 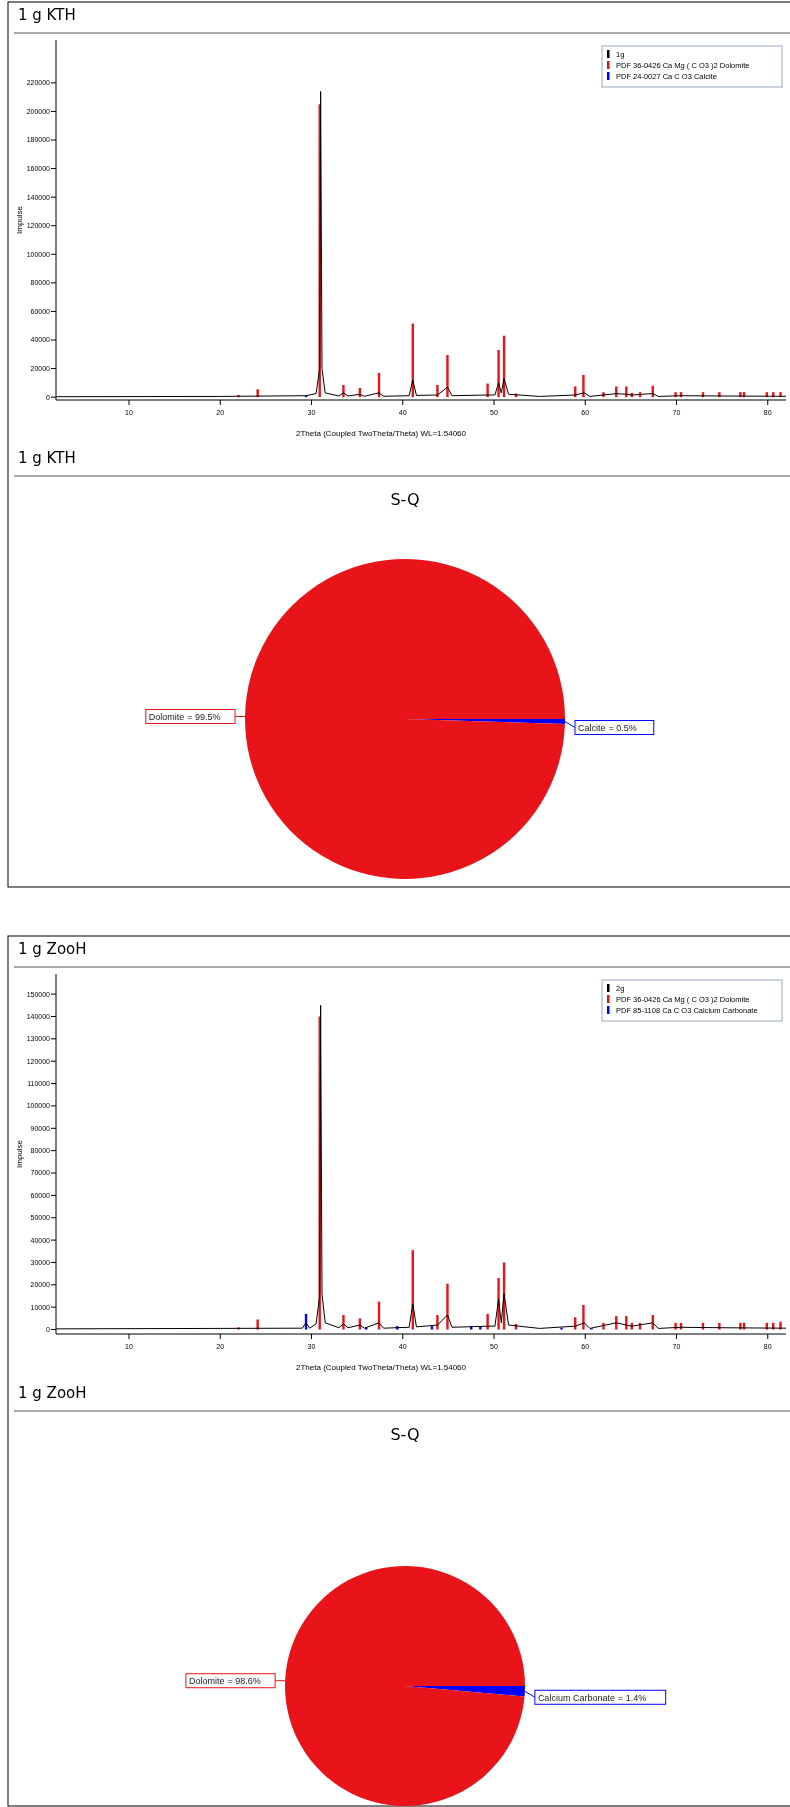 What do you see at coordinates (632, 1697) in the screenshot?
I see `data-label: = 1.4%` at bounding box center [632, 1697].